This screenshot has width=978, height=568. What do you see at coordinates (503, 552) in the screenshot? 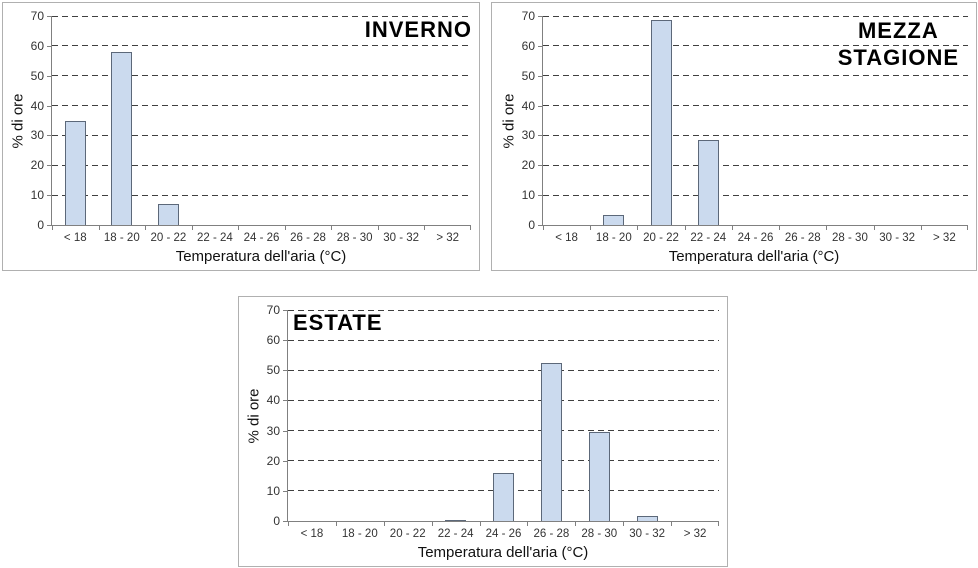
I see `x-axis-label-estate: Temperatura dell'aria (°C)` at bounding box center [503, 552].